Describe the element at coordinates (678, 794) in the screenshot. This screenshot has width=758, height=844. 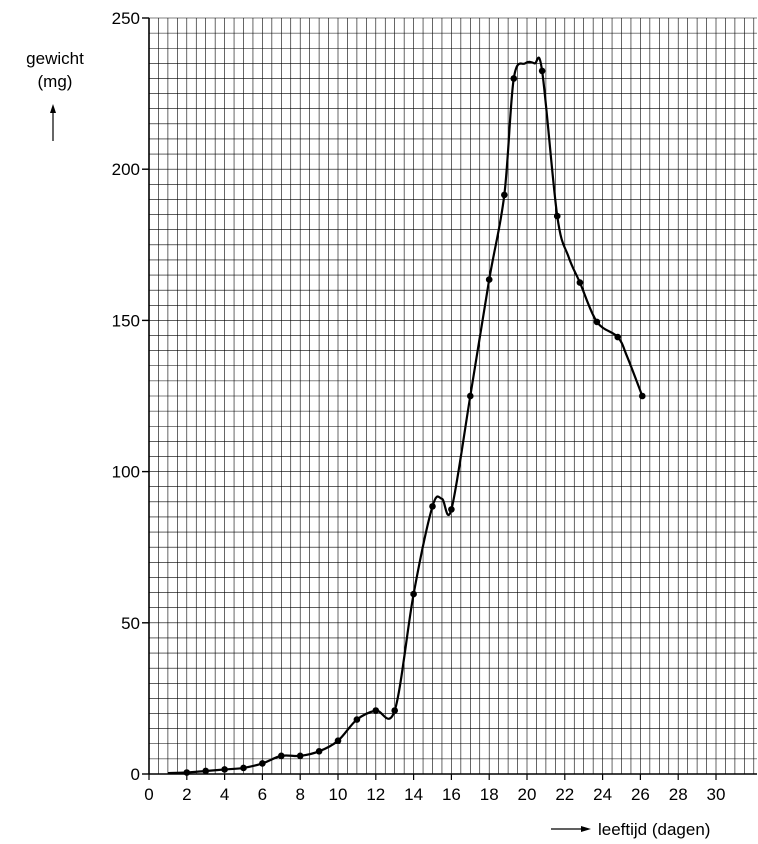
I see `x-tick-label: 28` at that location.